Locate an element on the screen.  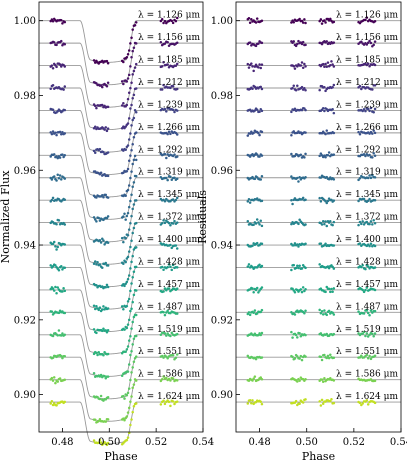
y-tick-label-0: 0.90 is located at coordinates (25, 395).